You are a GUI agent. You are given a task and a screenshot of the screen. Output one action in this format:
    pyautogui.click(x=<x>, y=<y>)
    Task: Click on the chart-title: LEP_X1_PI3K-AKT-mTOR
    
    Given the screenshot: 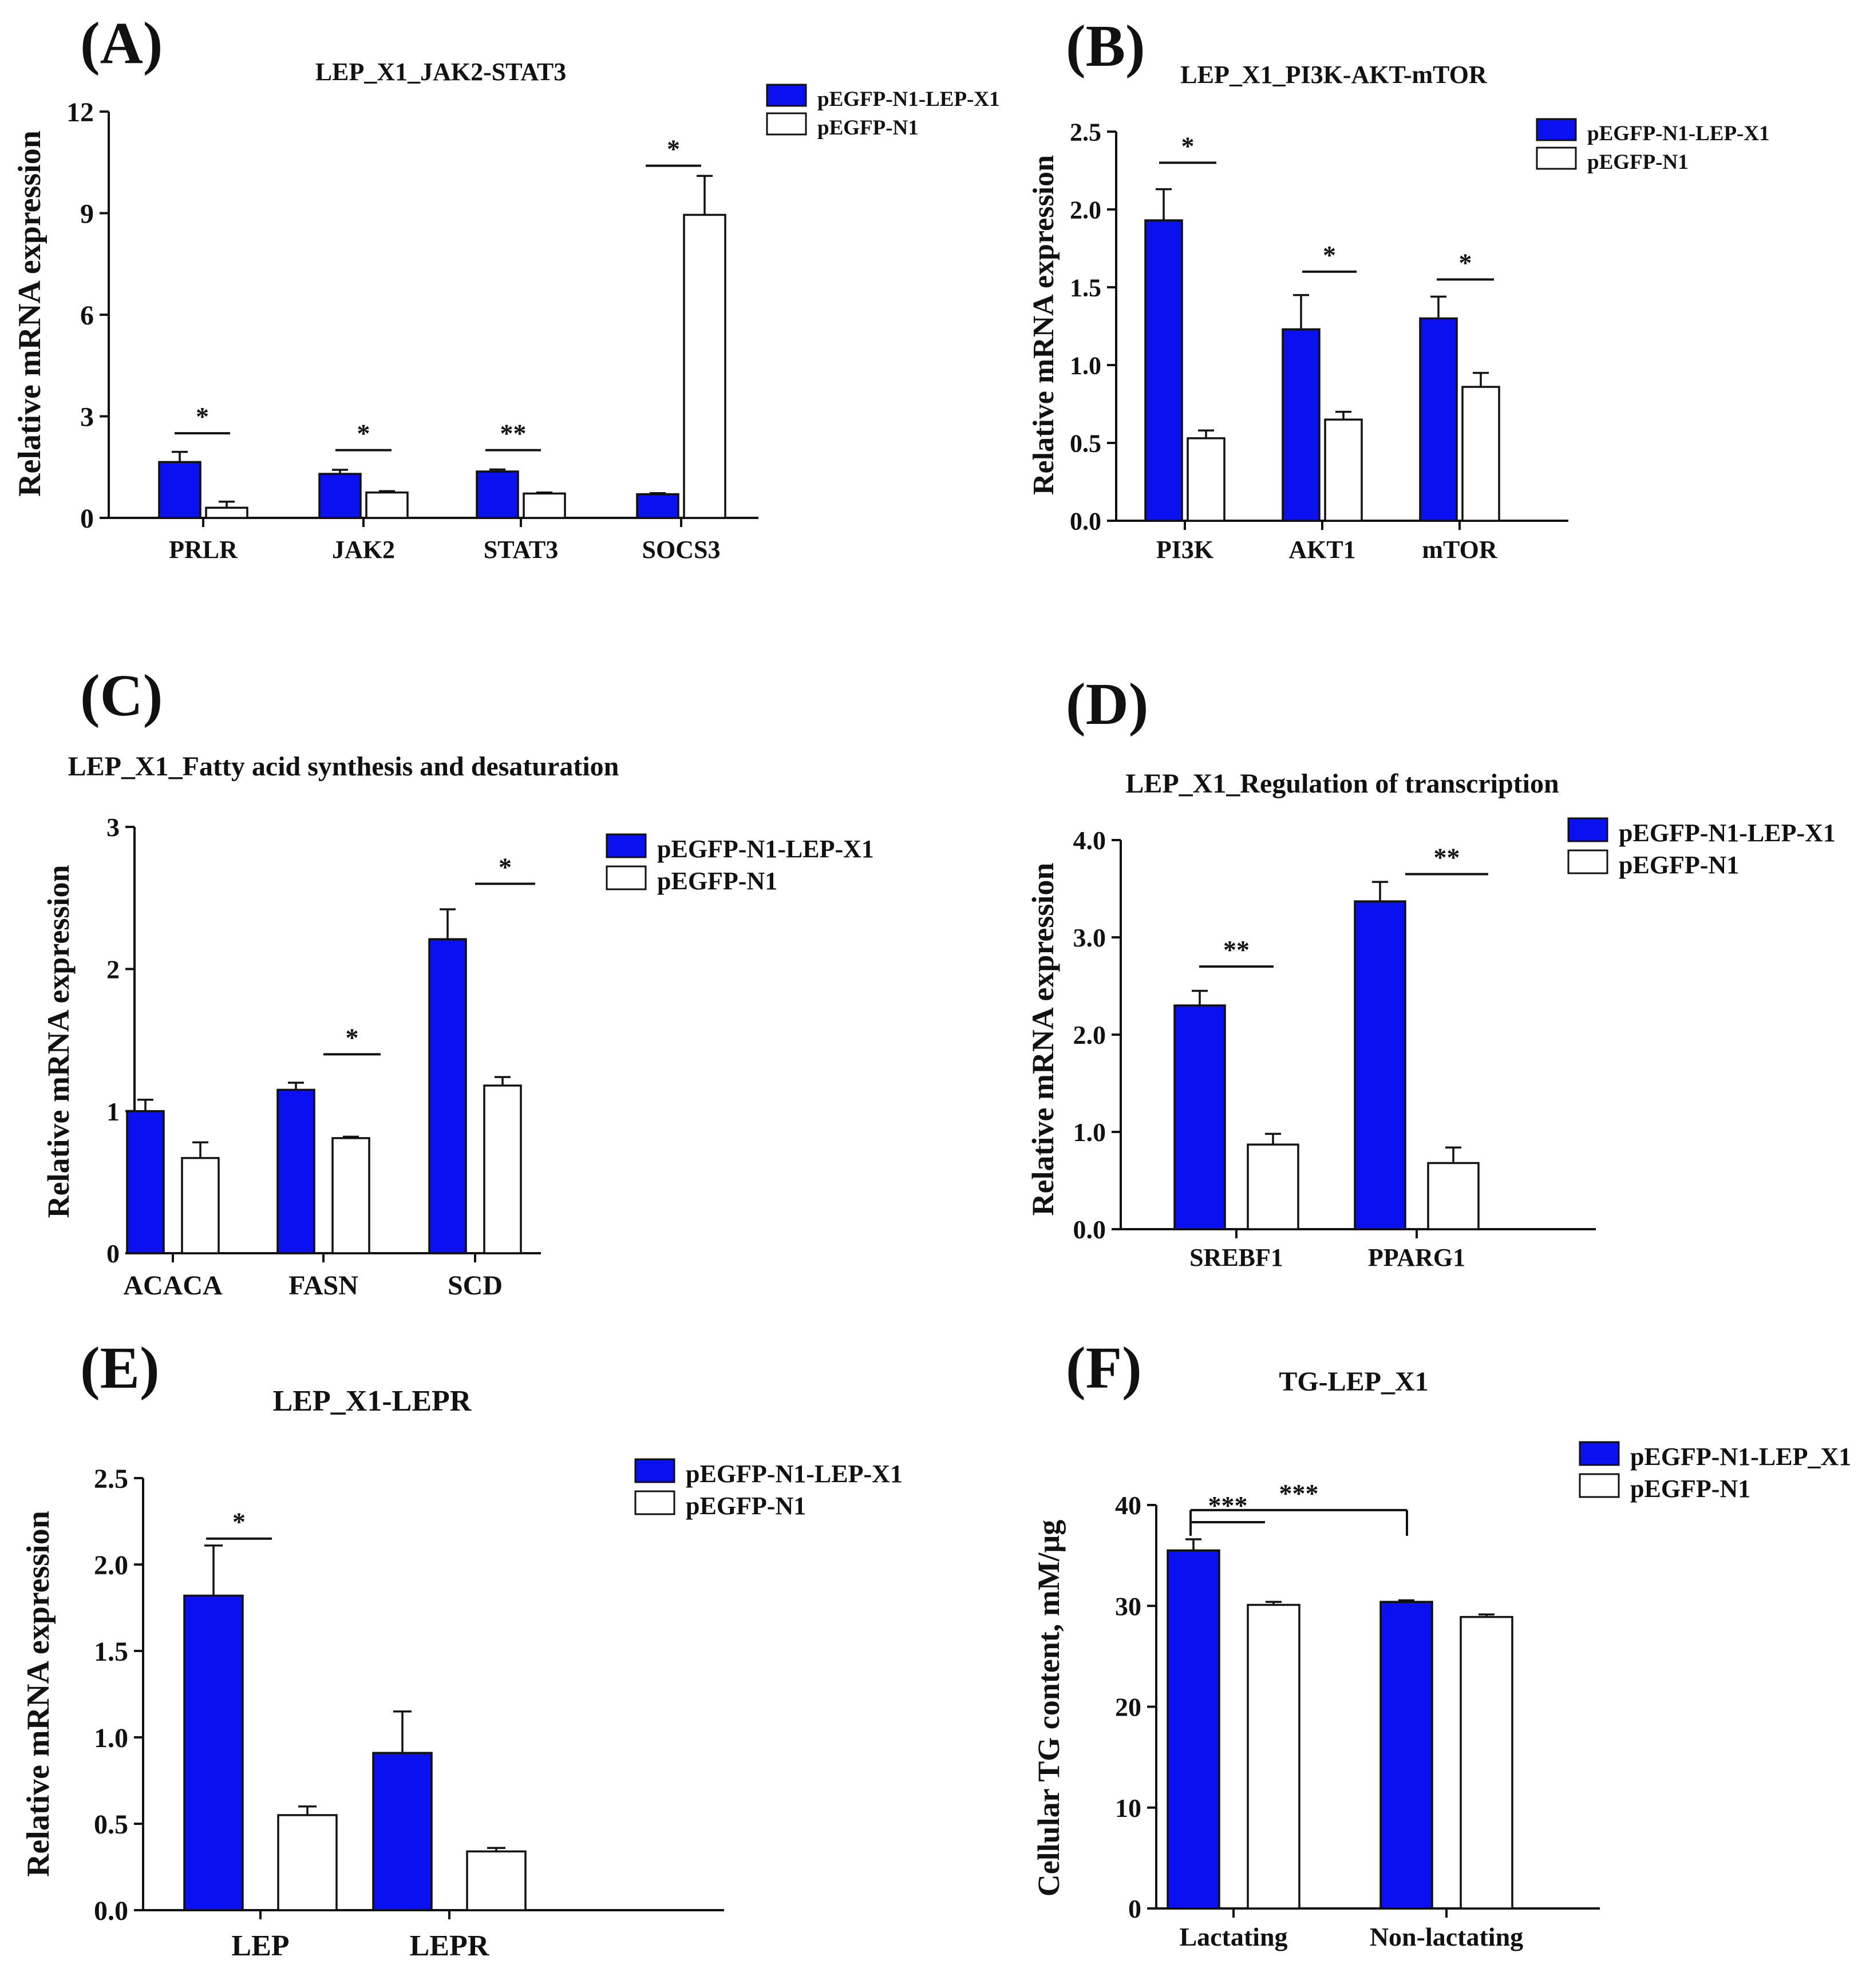 What is the action you would take?
    pyautogui.click(x=1334, y=75)
    